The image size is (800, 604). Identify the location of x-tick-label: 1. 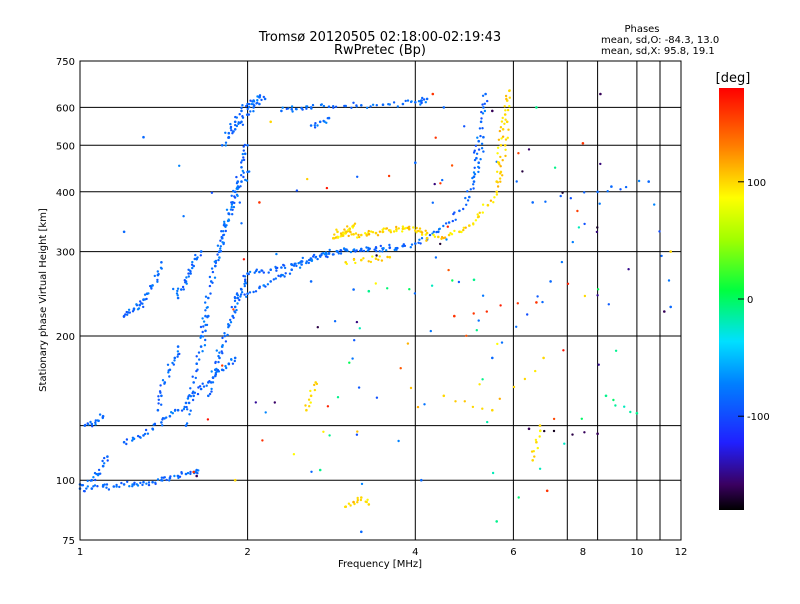
(80, 552).